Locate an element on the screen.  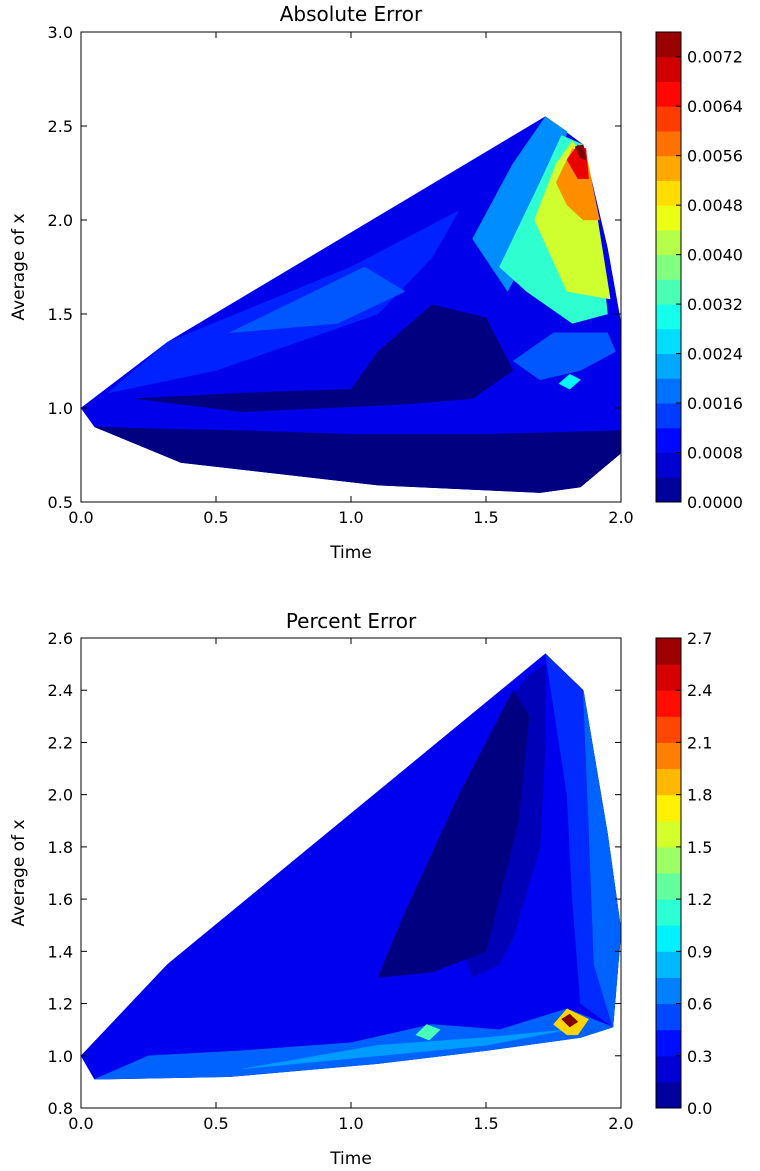
y-tick-label: 2.6 is located at coordinates (60, 638).